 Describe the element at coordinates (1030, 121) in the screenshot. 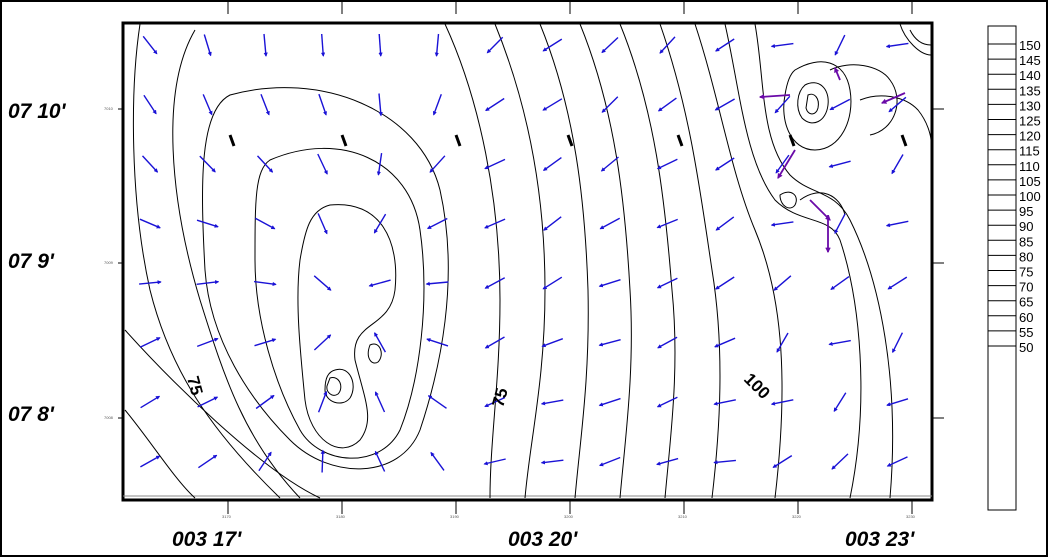

I see `legend-label: 125` at that location.